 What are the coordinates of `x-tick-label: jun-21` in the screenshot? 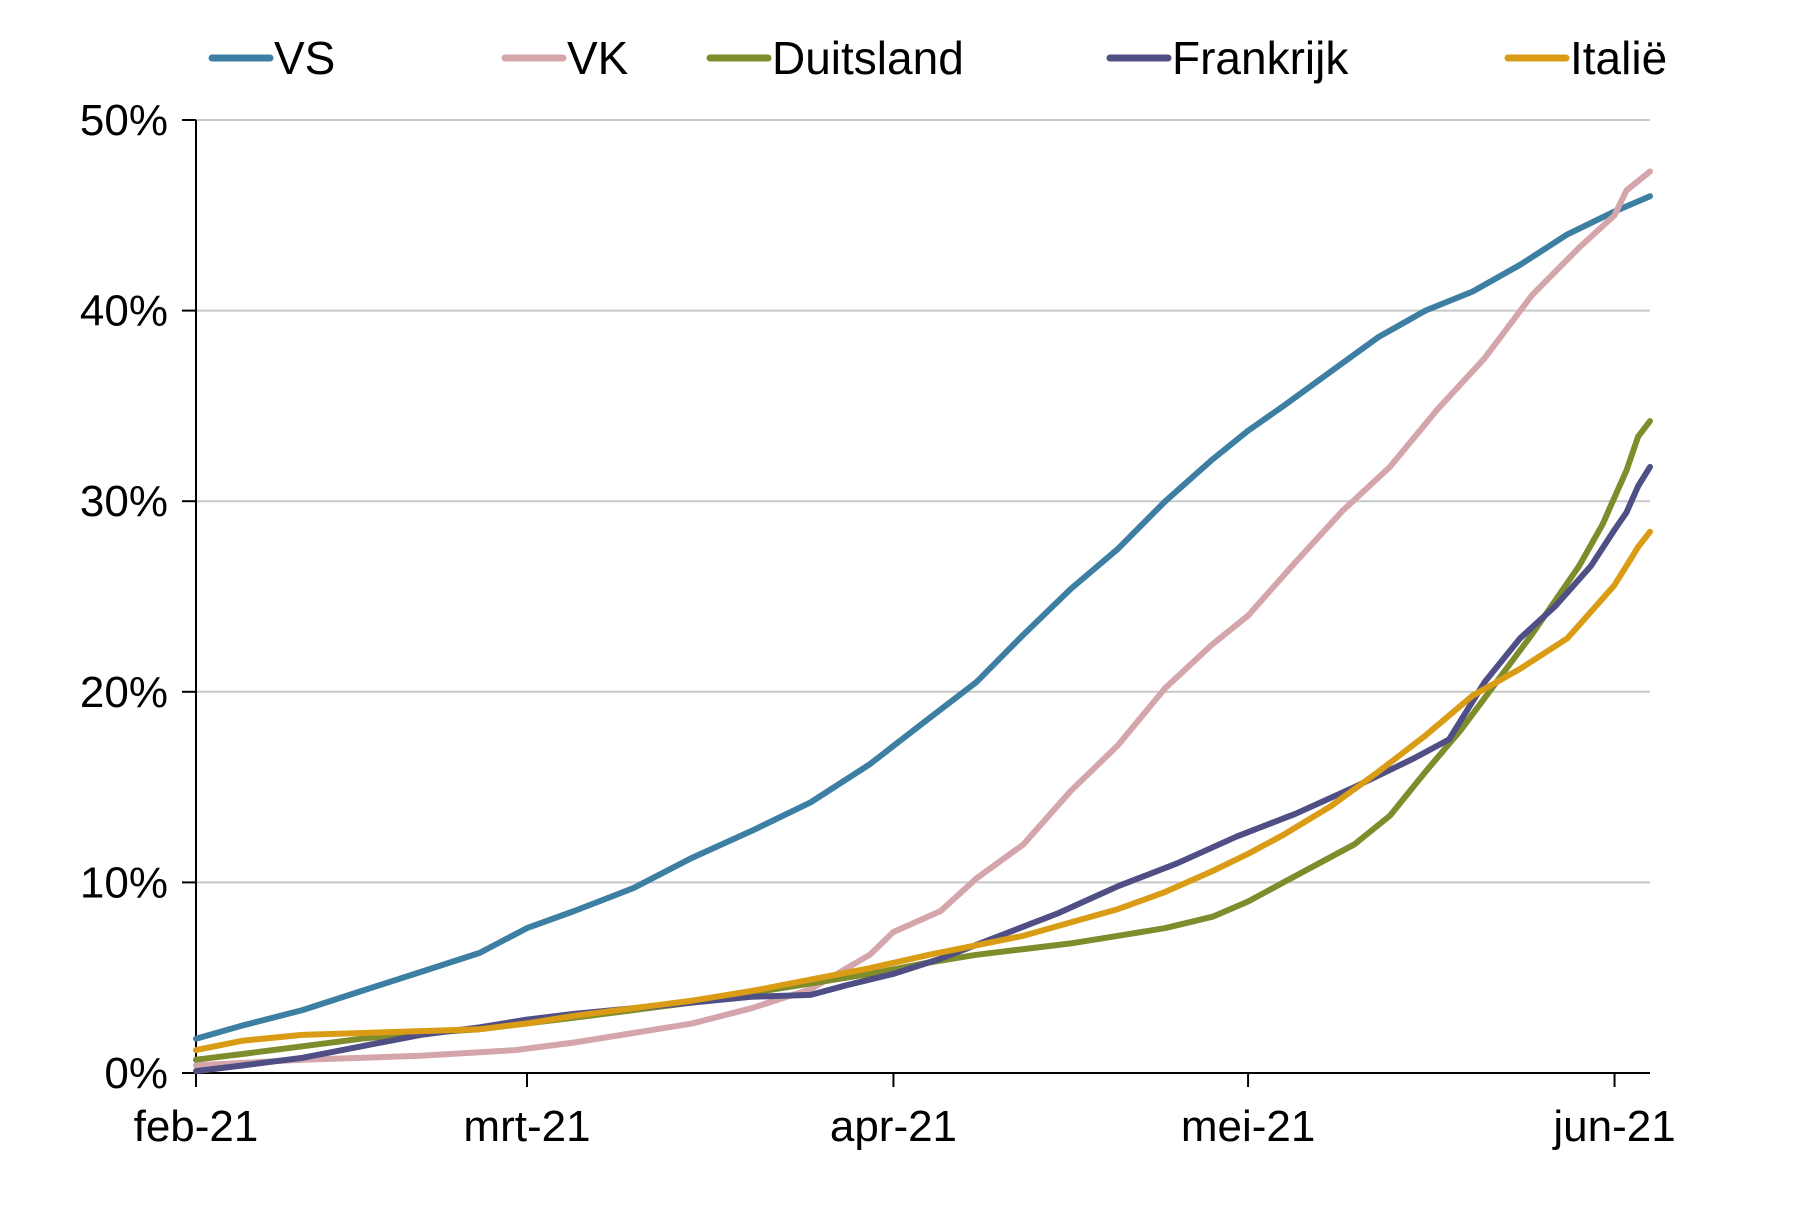 It's located at (1613, 1126).